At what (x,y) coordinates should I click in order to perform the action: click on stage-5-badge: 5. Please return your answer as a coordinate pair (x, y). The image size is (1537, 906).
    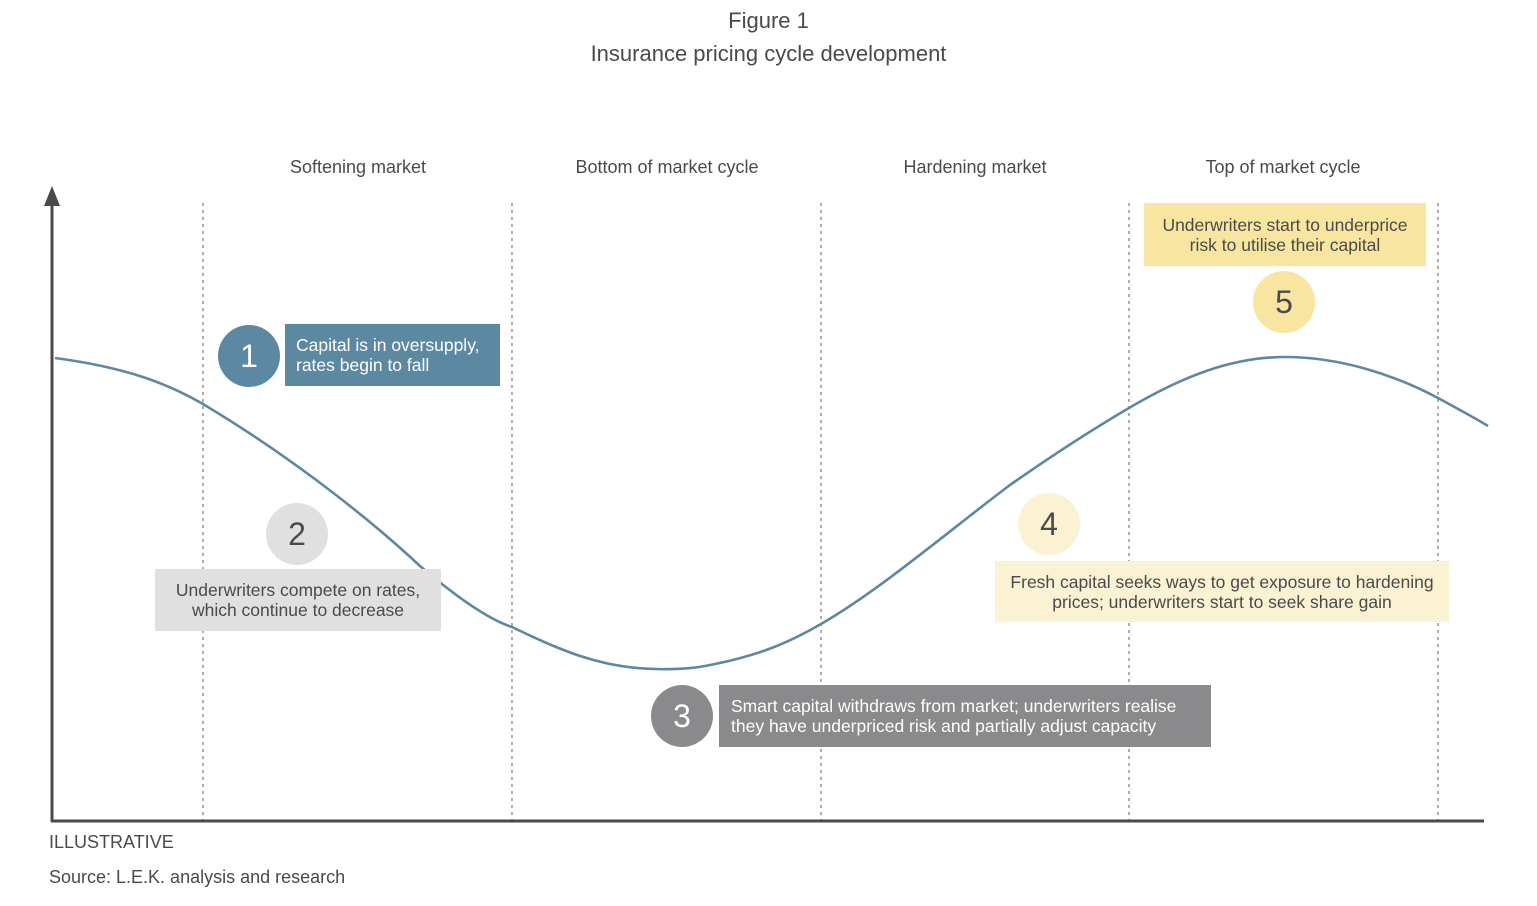
    Looking at the image, I should click on (1284, 302).